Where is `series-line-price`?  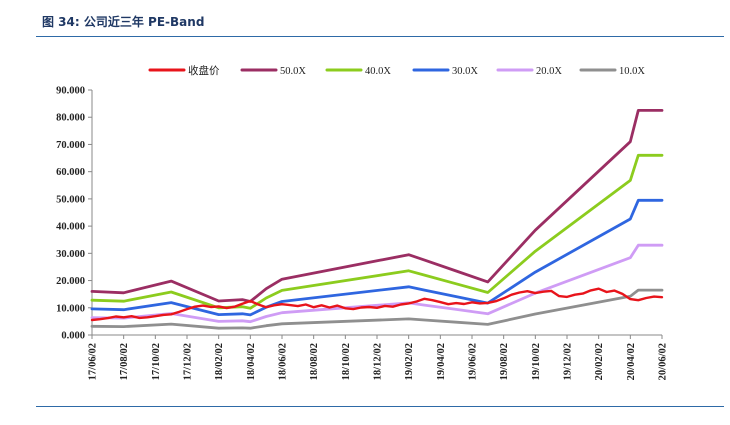 series-line-price is located at coordinates (377, 304).